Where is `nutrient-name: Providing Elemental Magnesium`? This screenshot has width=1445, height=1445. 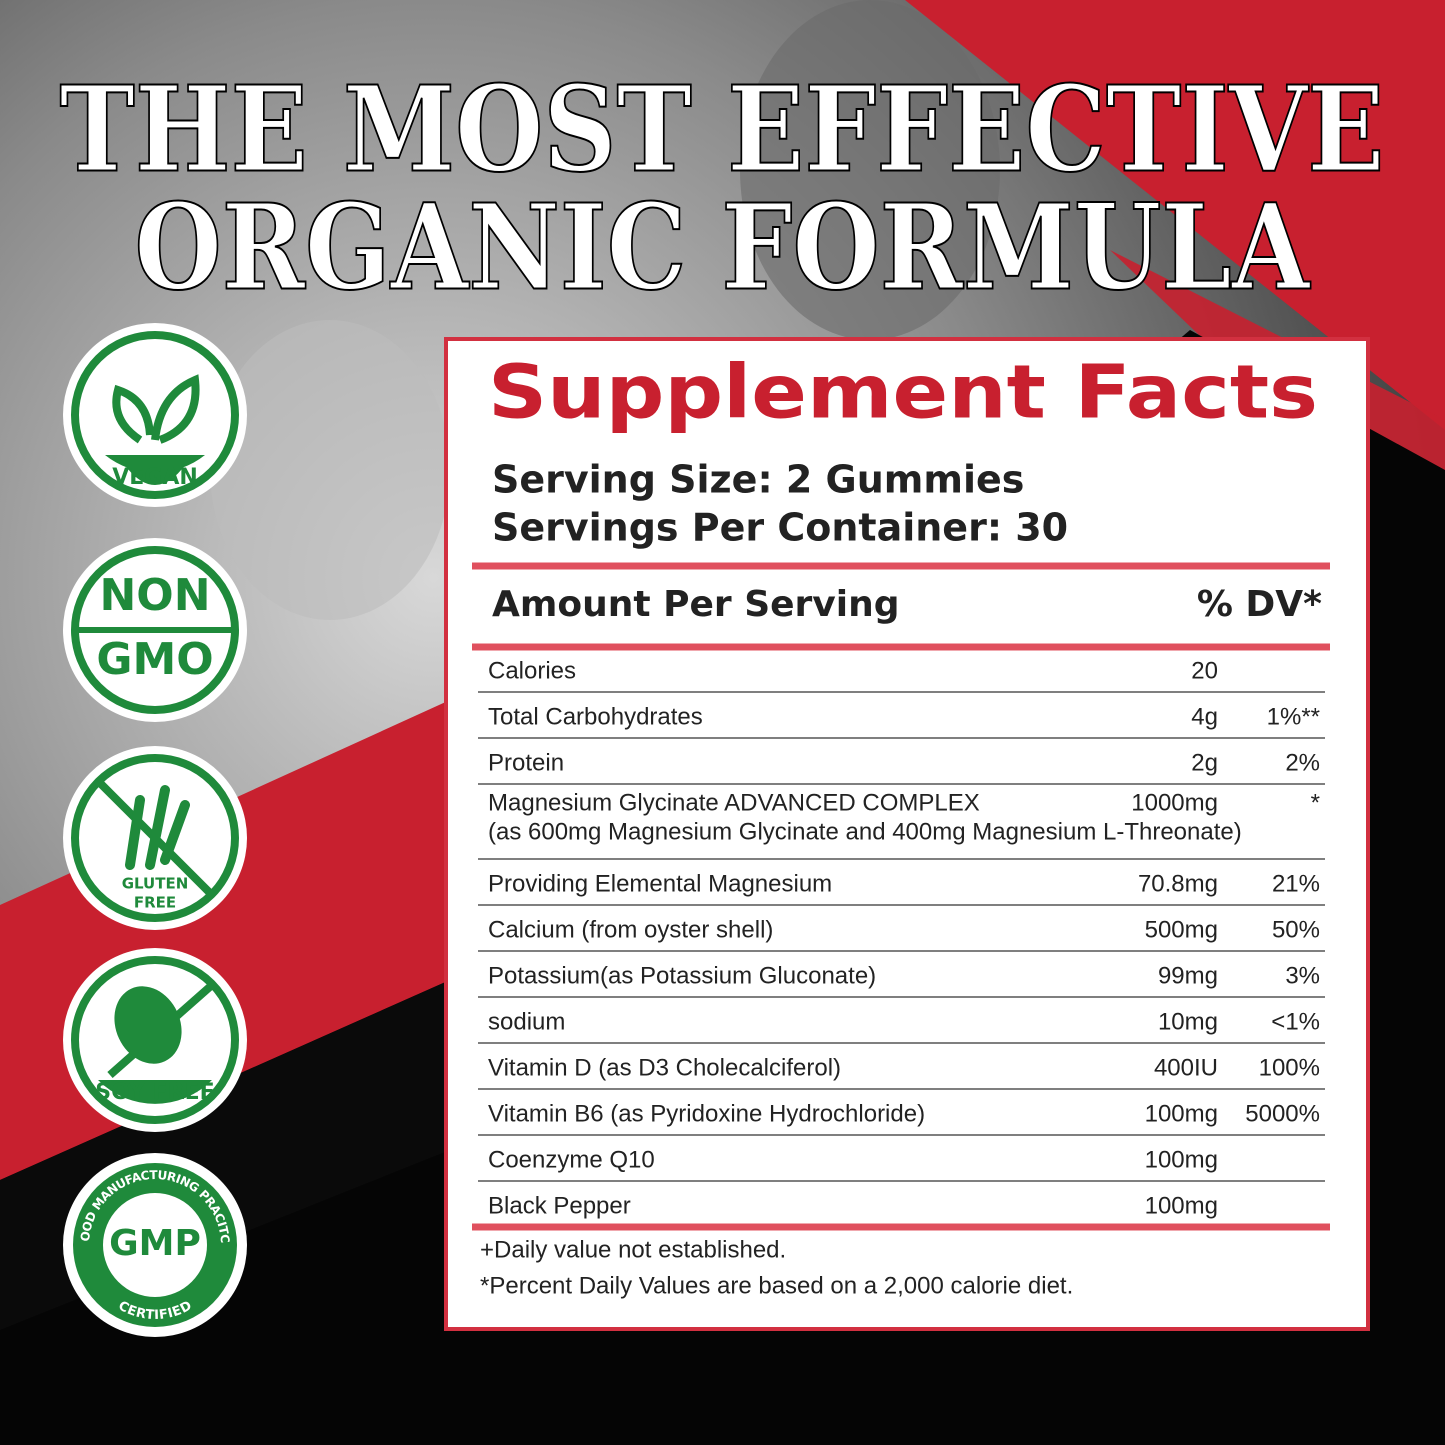
nutrient-name: Providing Elemental Magnesium is located at coordinates (660, 883).